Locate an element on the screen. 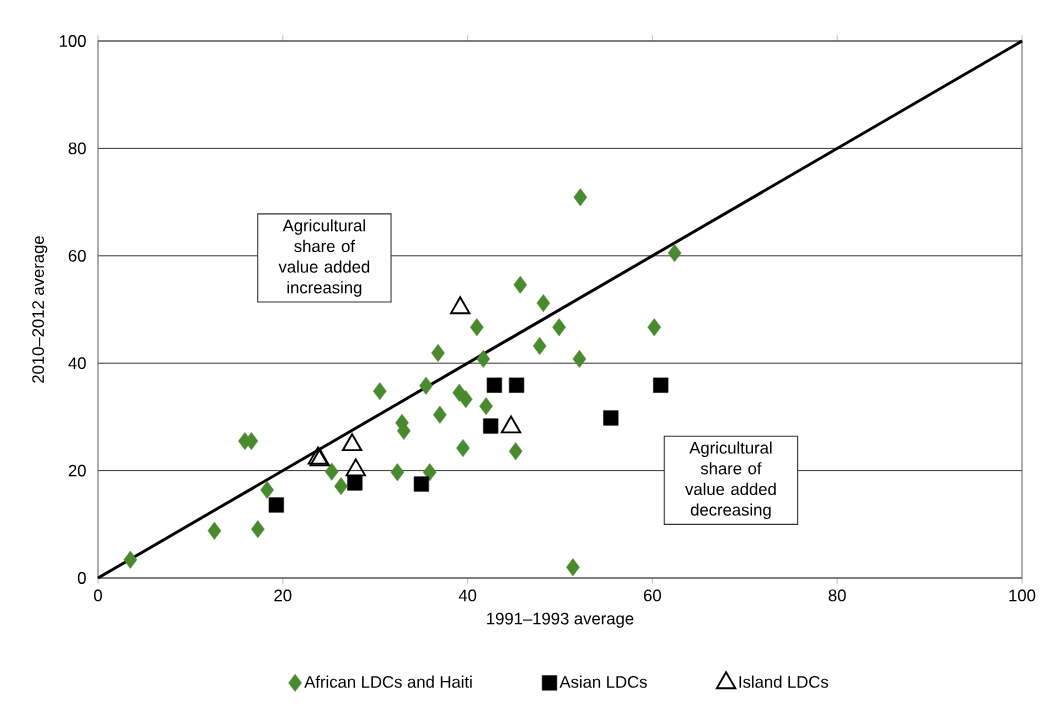  y-tick-label: 60 is located at coordinates (77, 255).